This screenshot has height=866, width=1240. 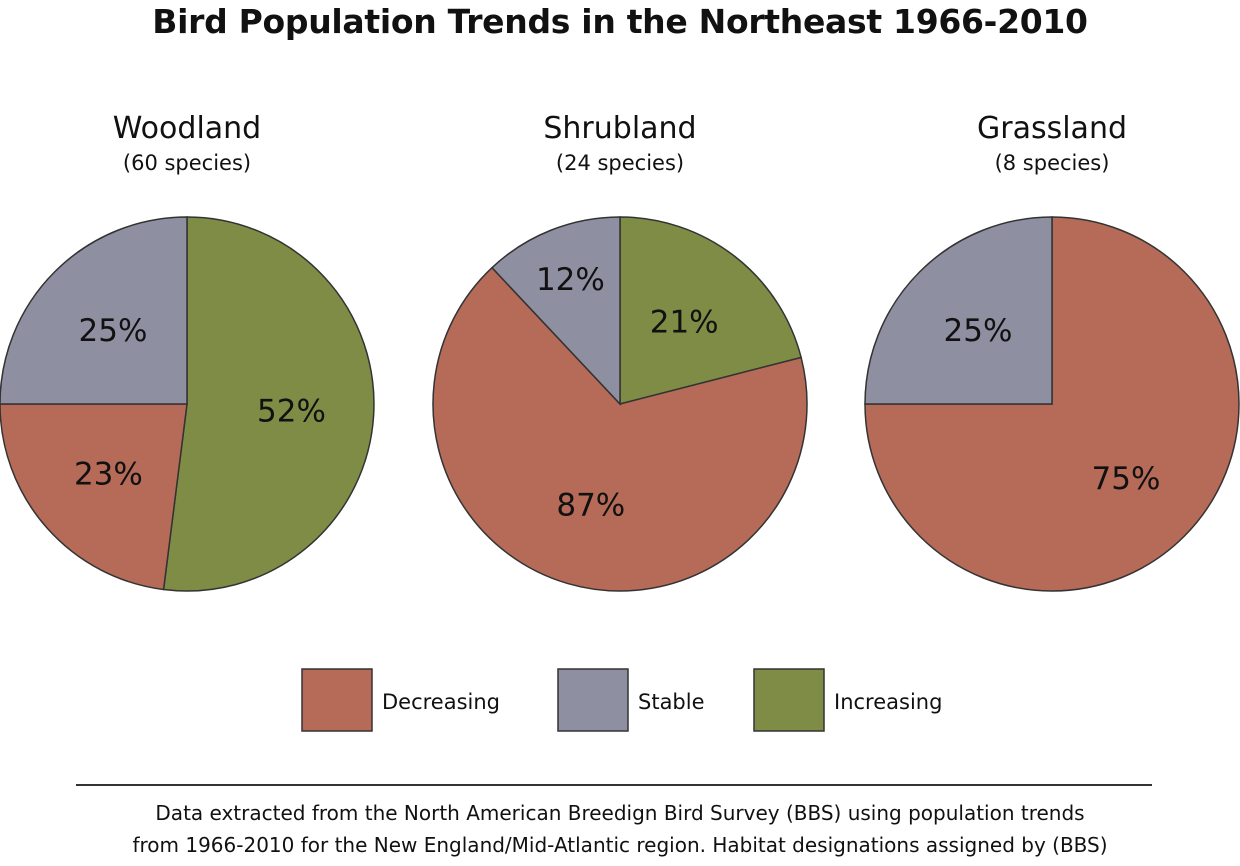 What do you see at coordinates (684, 322) in the screenshot?
I see `slice-label-increasing: 21%` at bounding box center [684, 322].